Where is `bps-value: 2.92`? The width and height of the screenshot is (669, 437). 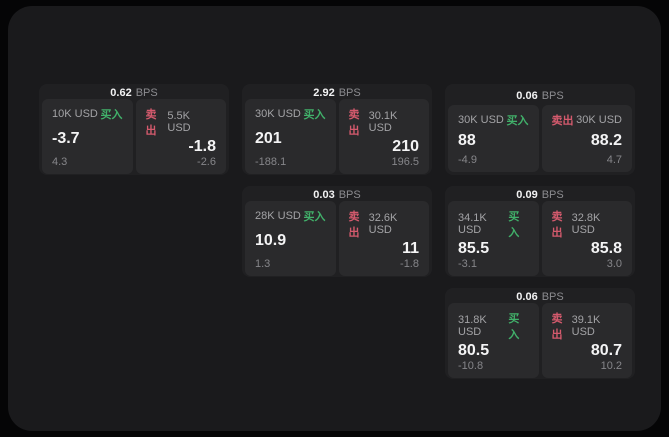 bps-value: 2.92 is located at coordinates (324, 93).